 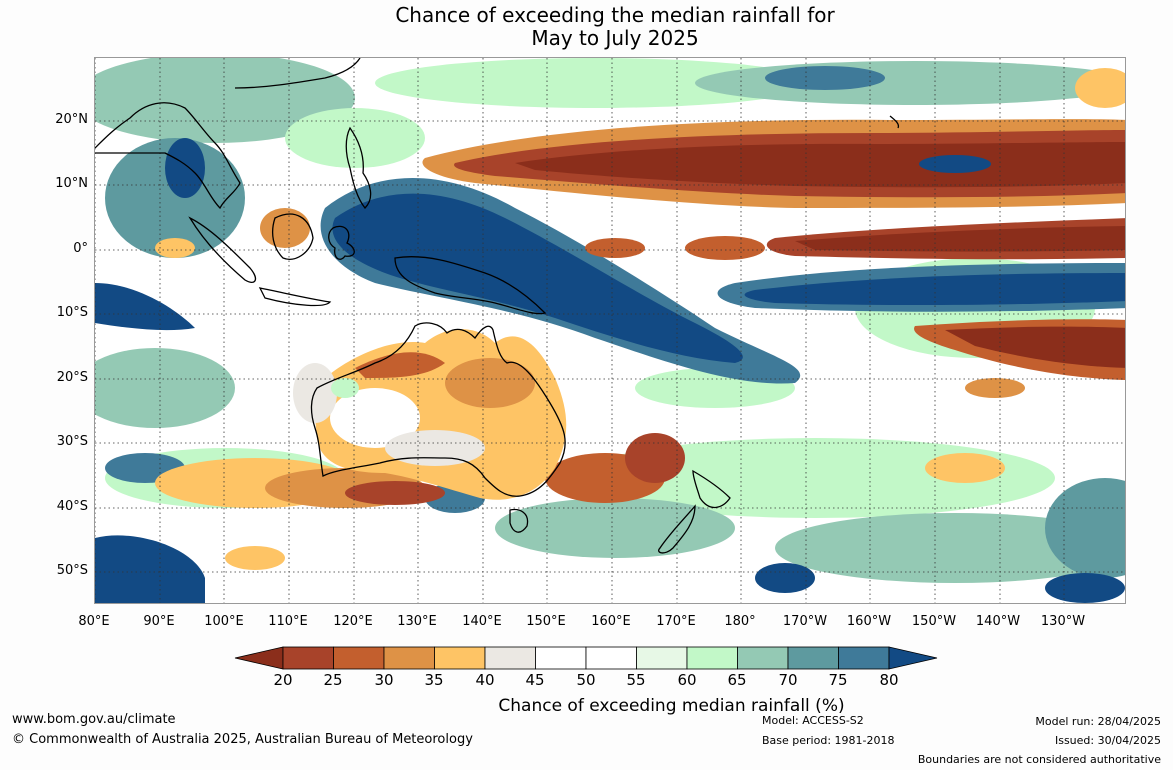 I want to click on lon-label-110e: 110°E, so click(x=288, y=621).